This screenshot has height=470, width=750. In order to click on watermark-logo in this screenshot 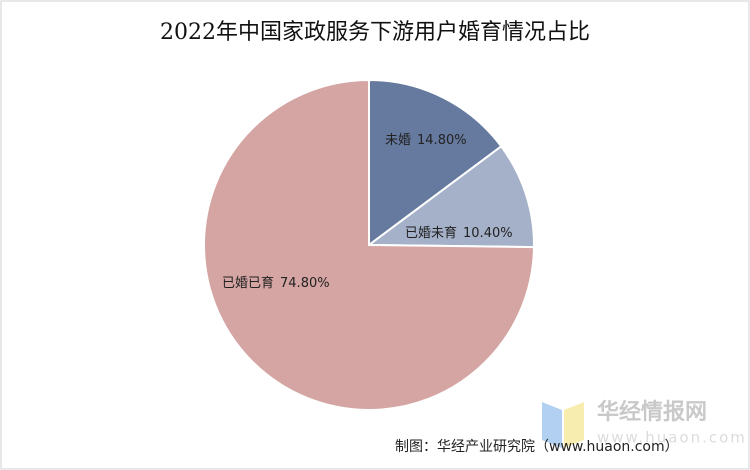, I will do `click(563, 425)`.